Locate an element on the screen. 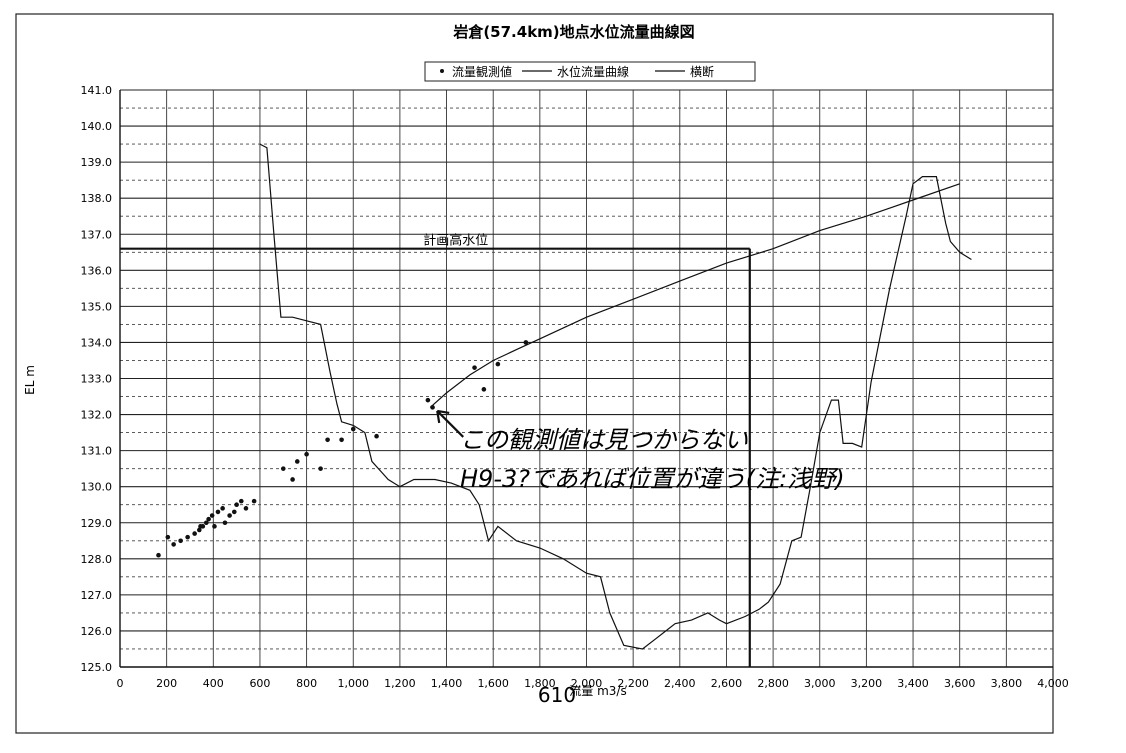 The image size is (1126, 753). x-tick-label: 2,200 is located at coordinates (633, 683).